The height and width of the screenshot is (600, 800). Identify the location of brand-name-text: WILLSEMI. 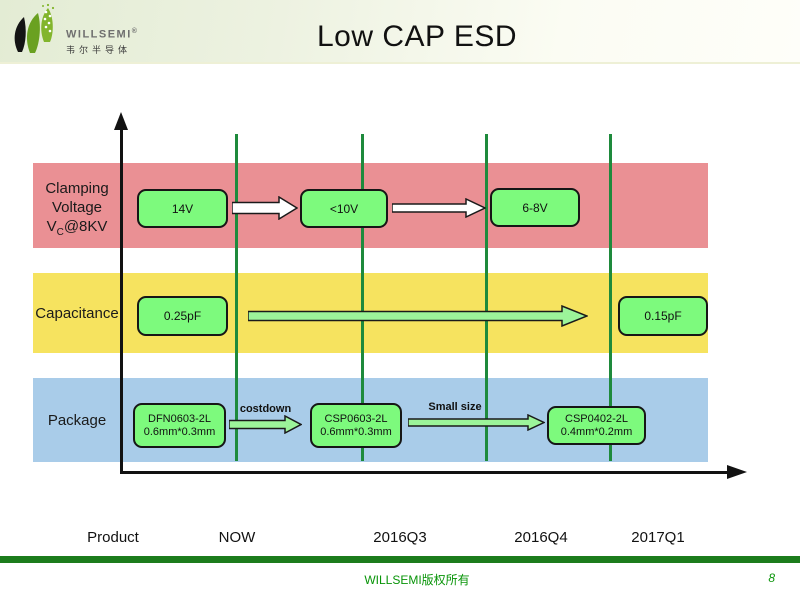
(99, 34).